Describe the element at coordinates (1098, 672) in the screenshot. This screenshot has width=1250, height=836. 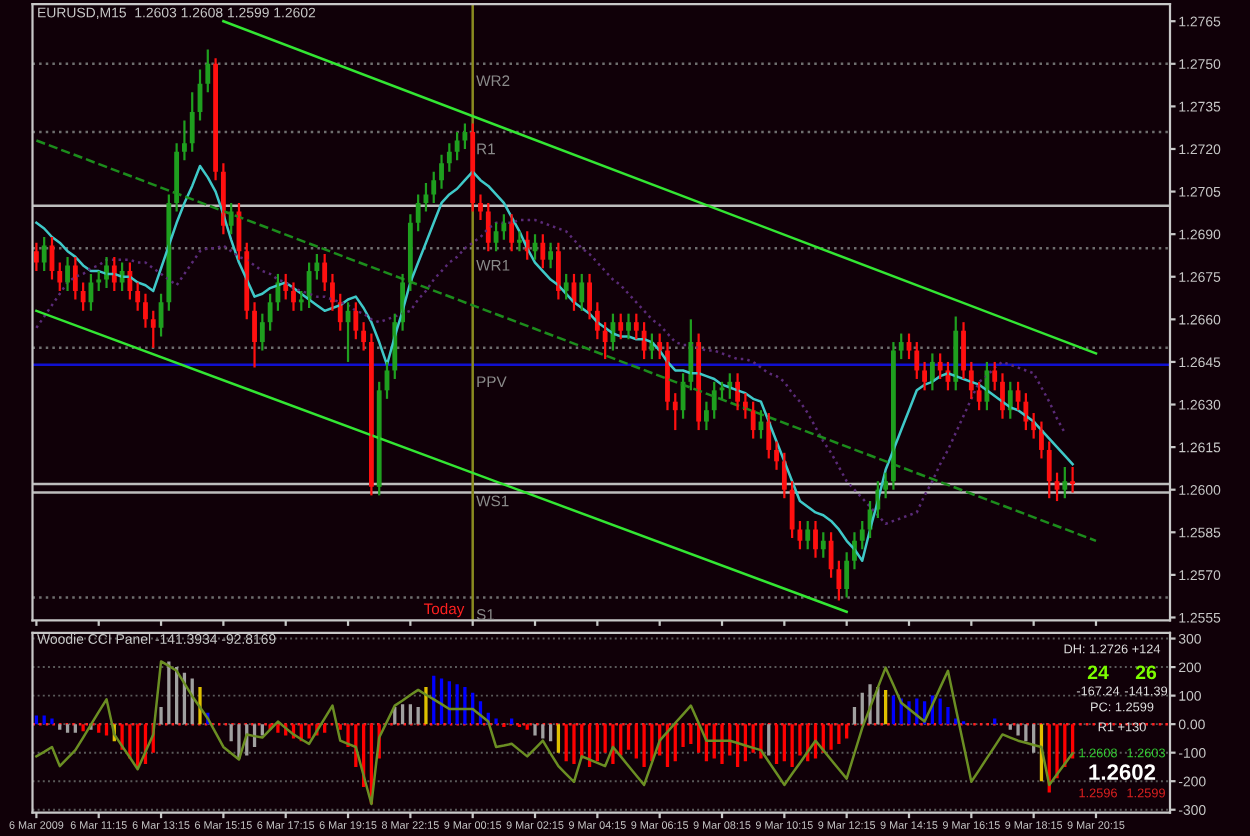
I see `annotation: 24` at that location.